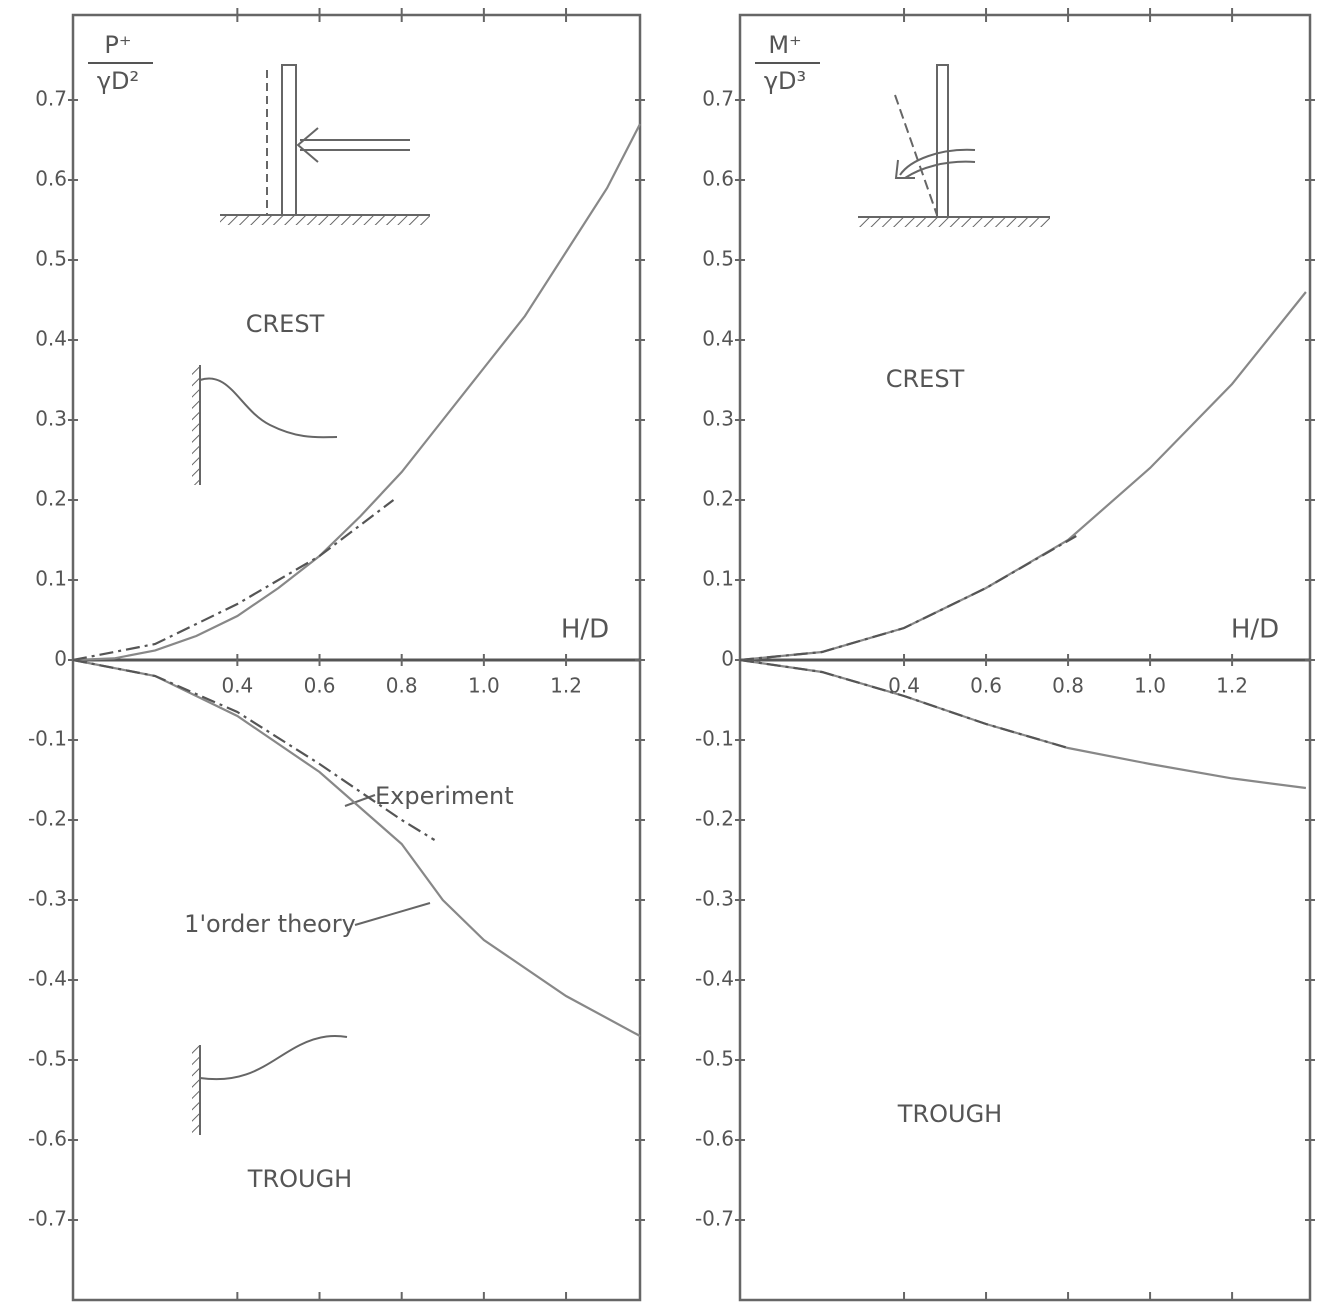 The height and width of the screenshot is (1305, 1322). What do you see at coordinates (954, 145) in the screenshot?
I see `moment-diagram` at bounding box center [954, 145].